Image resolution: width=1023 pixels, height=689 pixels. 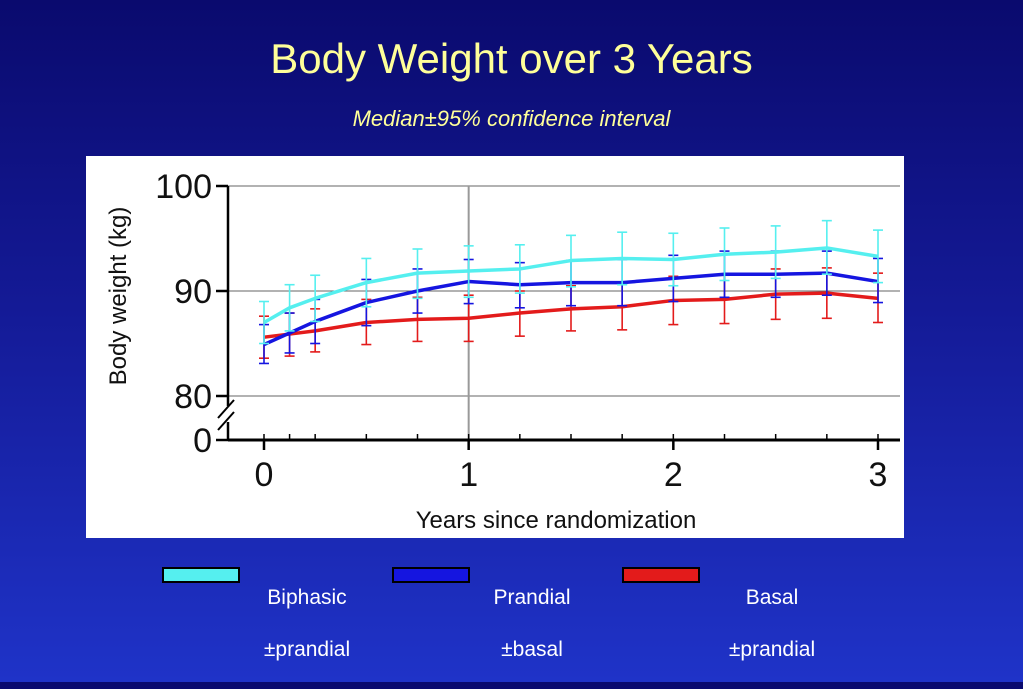 What do you see at coordinates (307, 597) in the screenshot?
I see `legend-label-line1: Biphasic` at bounding box center [307, 597].